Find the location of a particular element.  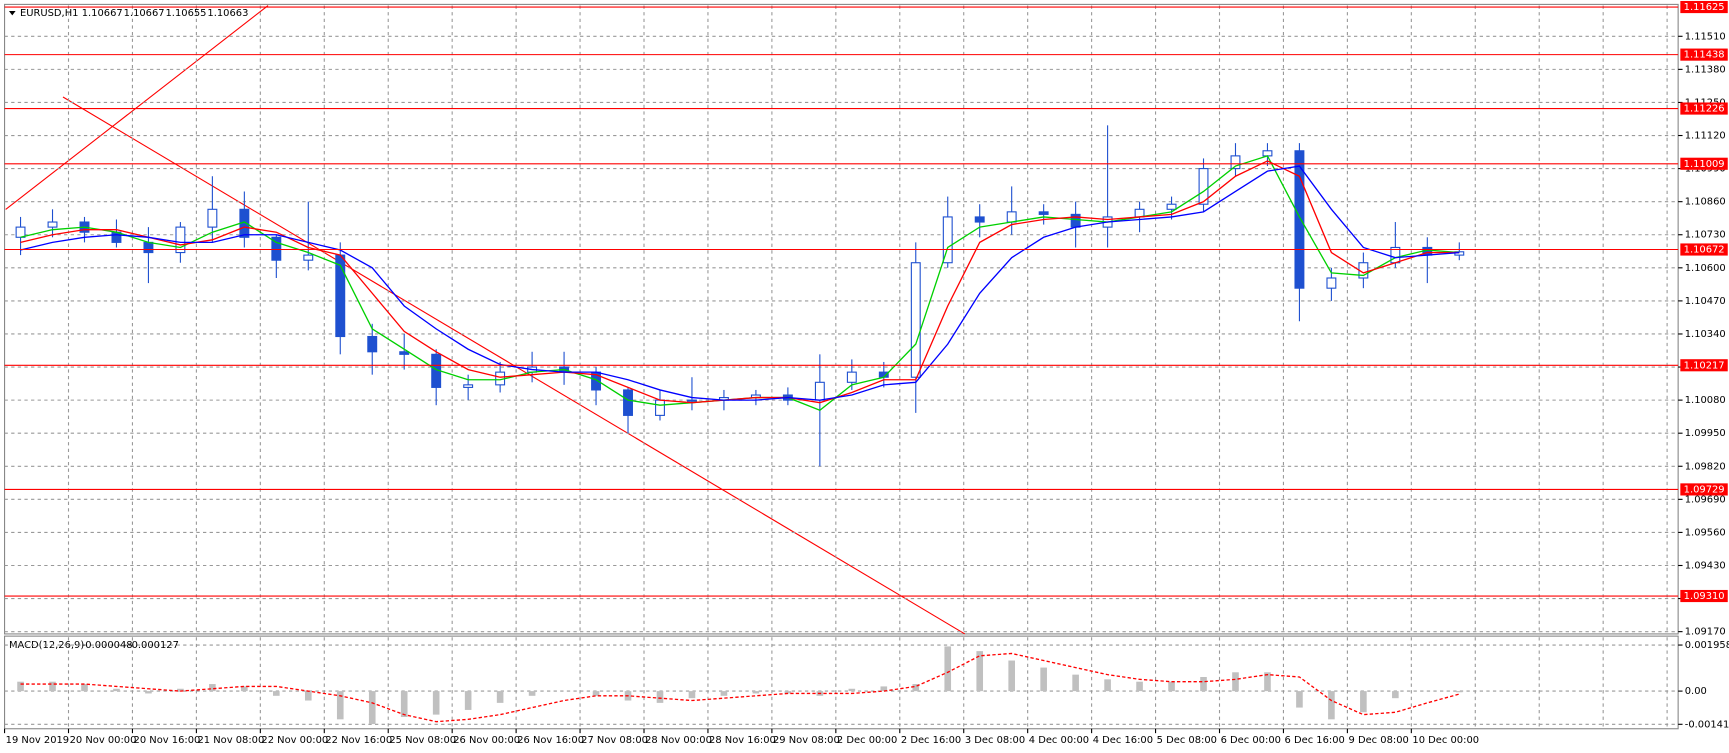

y-tick-label: 1.10860 is located at coordinates (1705, 202).